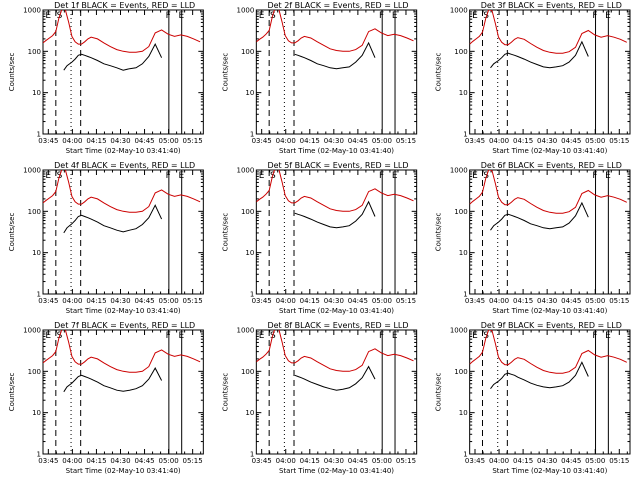  Describe the element at coordinates (551, 5) in the screenshot. I see `panel-title: Det 3f BLACK = Events, RED = LLD` at that location.